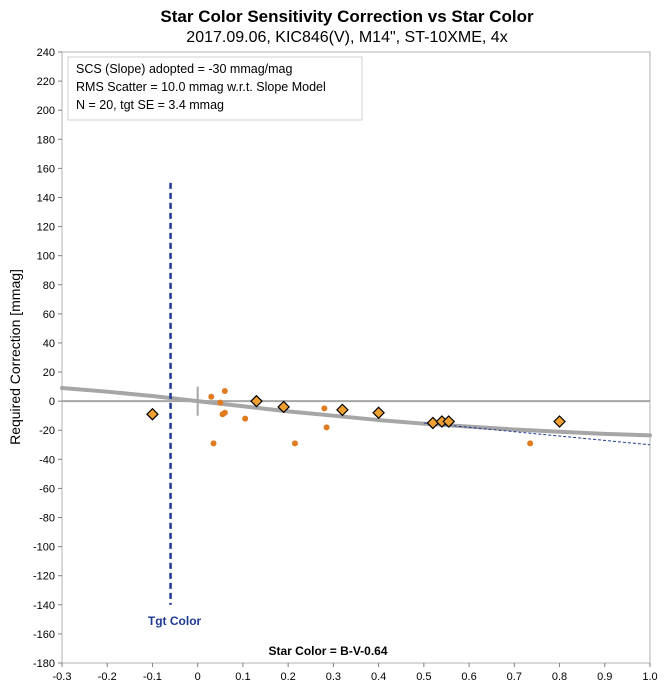 The height and width of the screenshot is (693, 667). What do you see at coordinates (327, 651) in the screenshot?
I see `x-axis-label: Star Color = B-V-0.64` at bounding box center [327, 651].